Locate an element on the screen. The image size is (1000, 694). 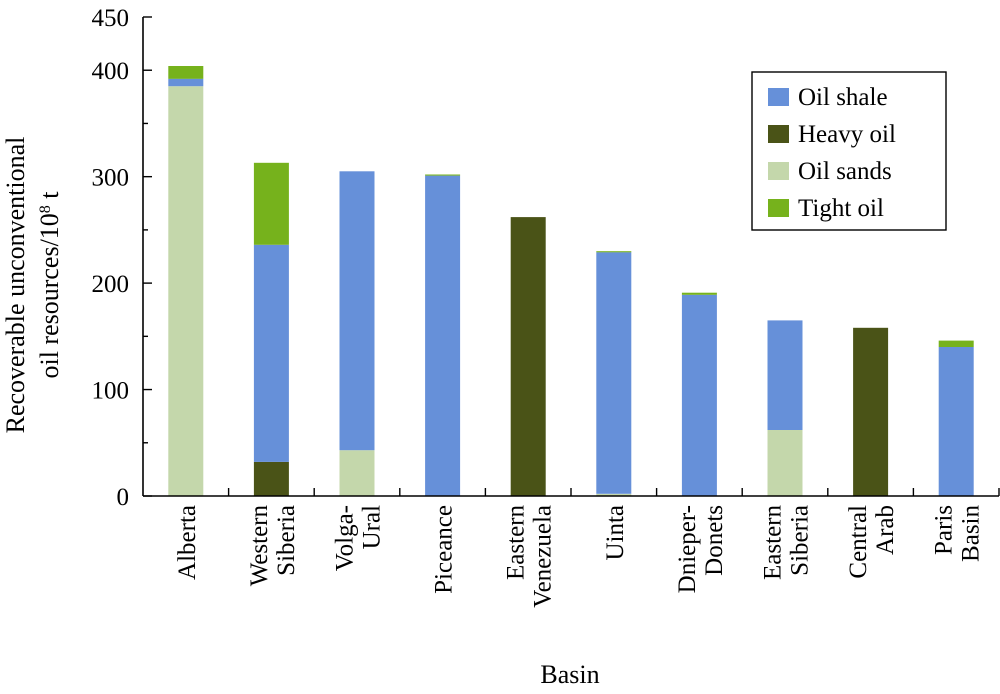
category-label-8-line-0: Central is located at coordinates (858, 542).